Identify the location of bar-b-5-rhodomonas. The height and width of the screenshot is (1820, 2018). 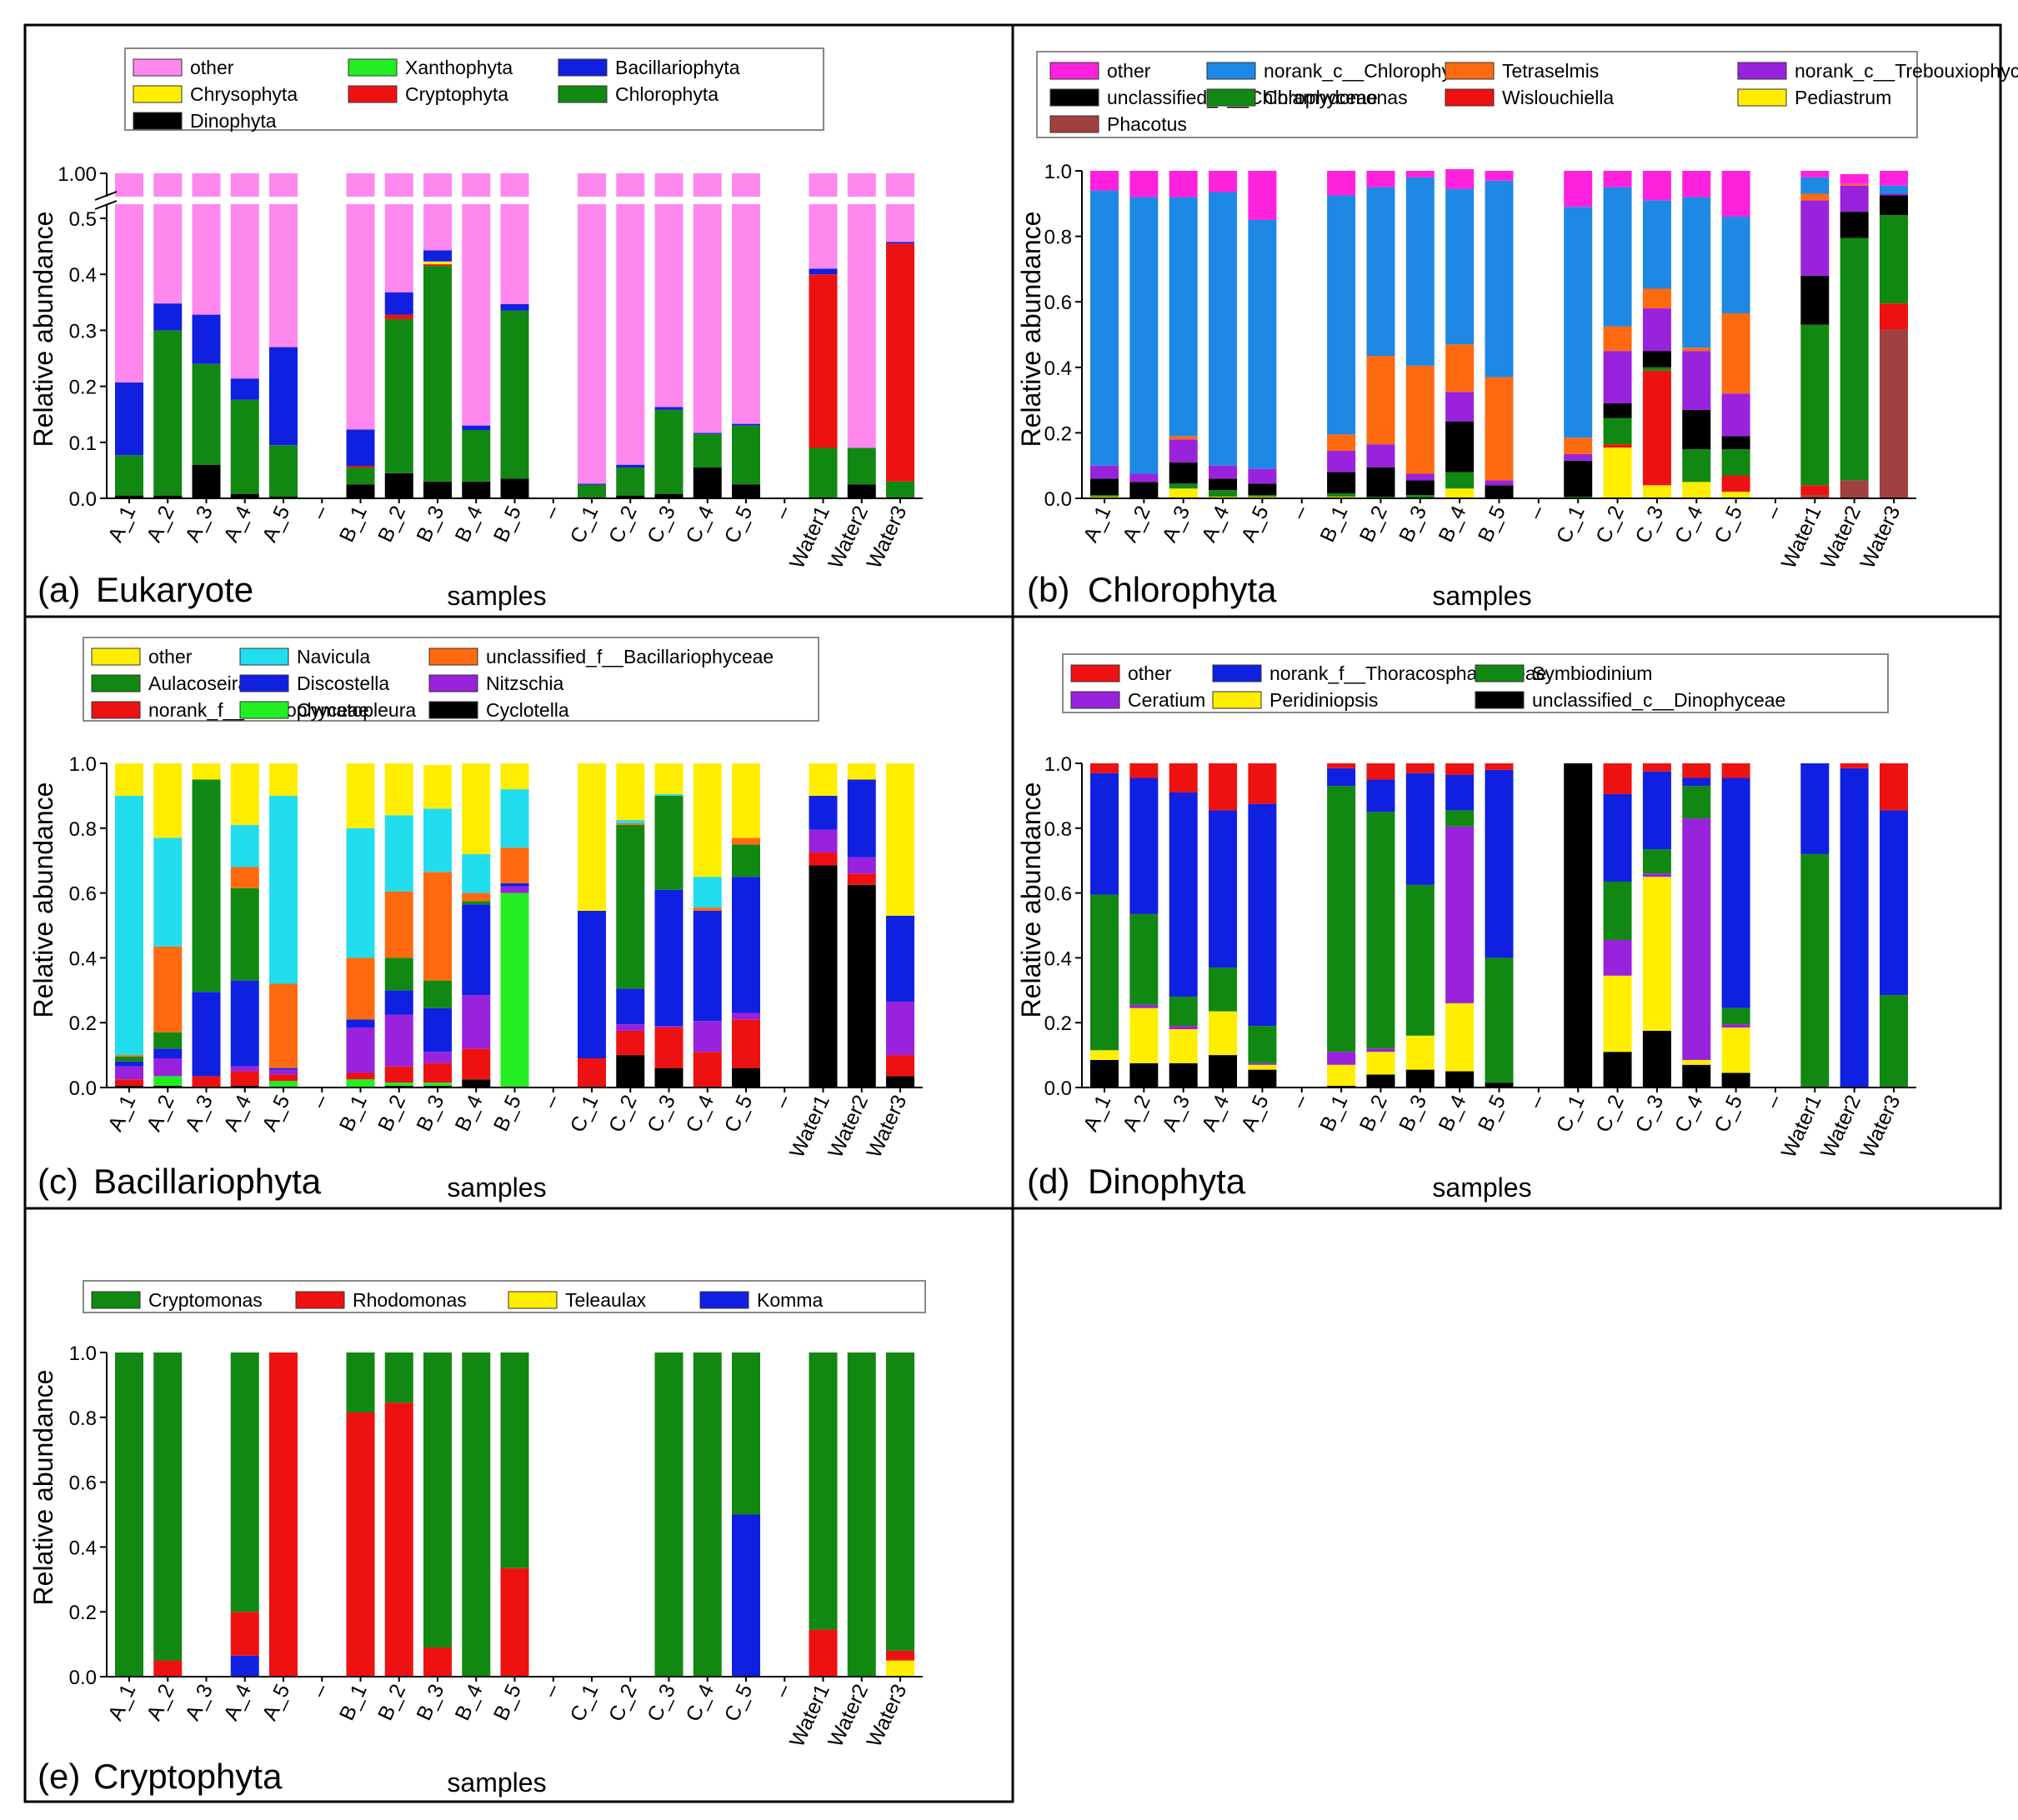
(514, 1622).